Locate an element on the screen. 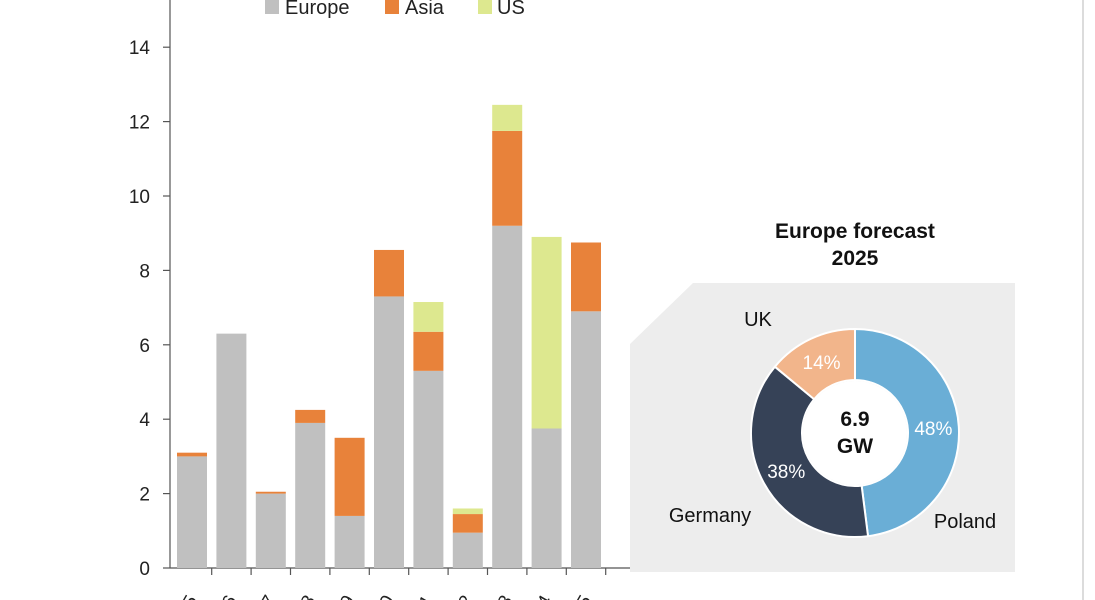 The width and height of the screenshot is (1095, 600). donut-pct-label: 48% is located at coordinates (933, 429).